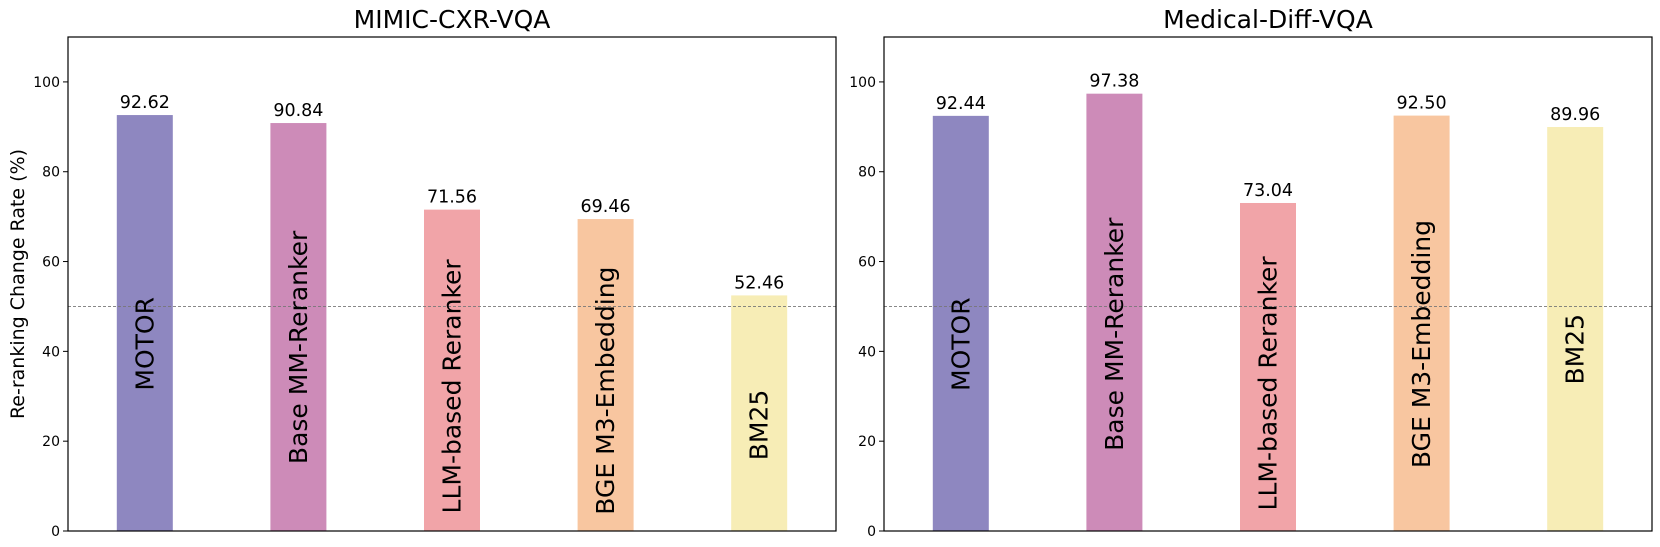  I want to click on chart-title: Medical-Diff-VQA, so click(1268, 19).